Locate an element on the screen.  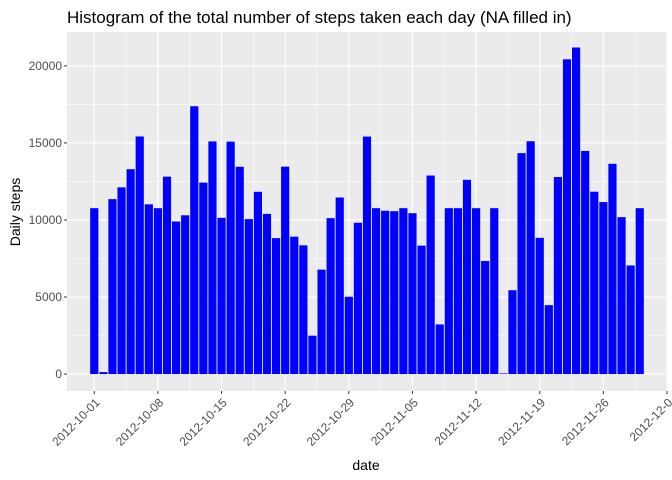
y-tick-label: 10000 is located at coordinates (46, 220).